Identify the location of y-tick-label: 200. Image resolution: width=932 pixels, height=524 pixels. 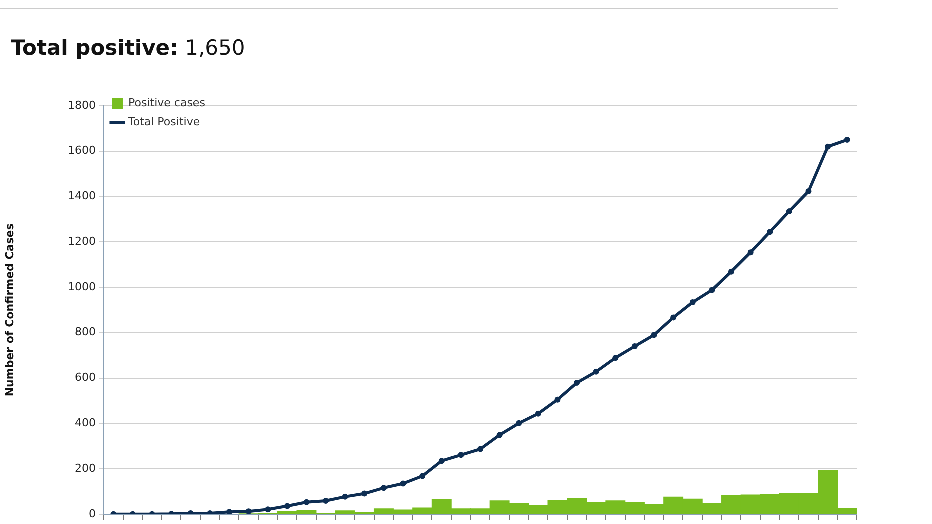
(85, 468).